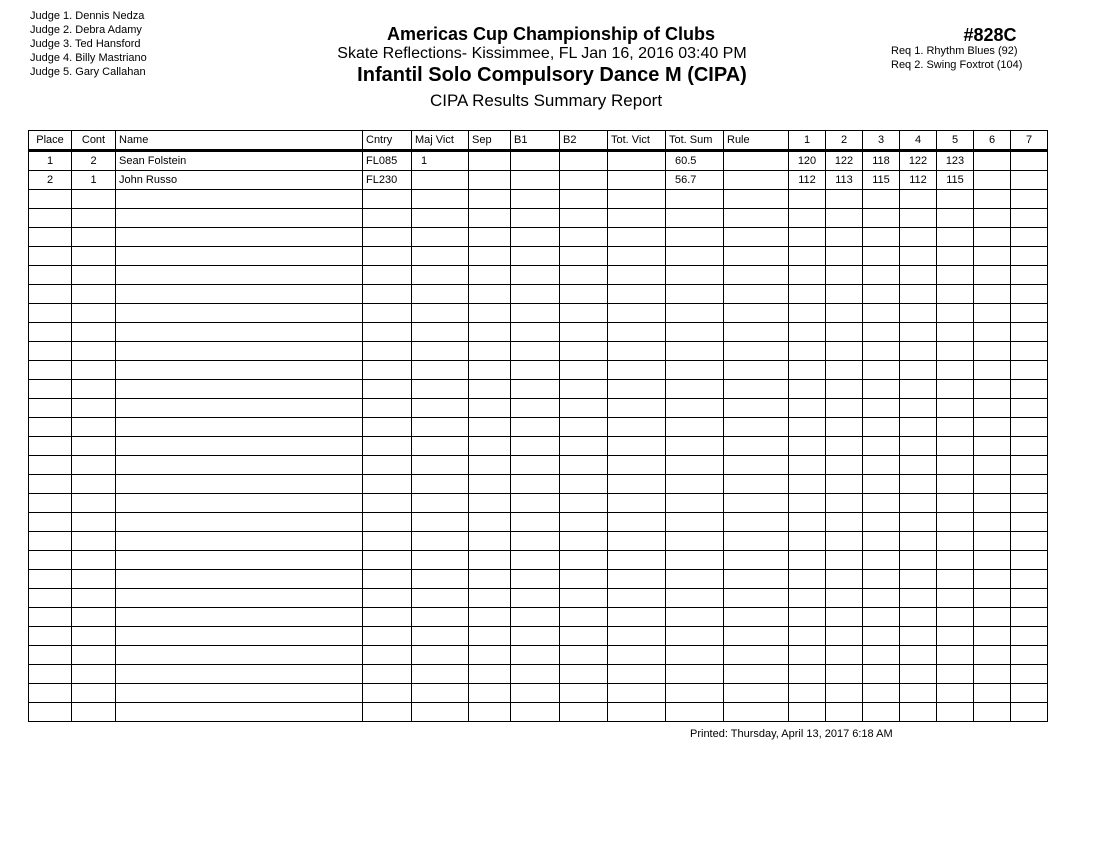  I want to click on table-cell: Sean Folstein, so click(239, 160).